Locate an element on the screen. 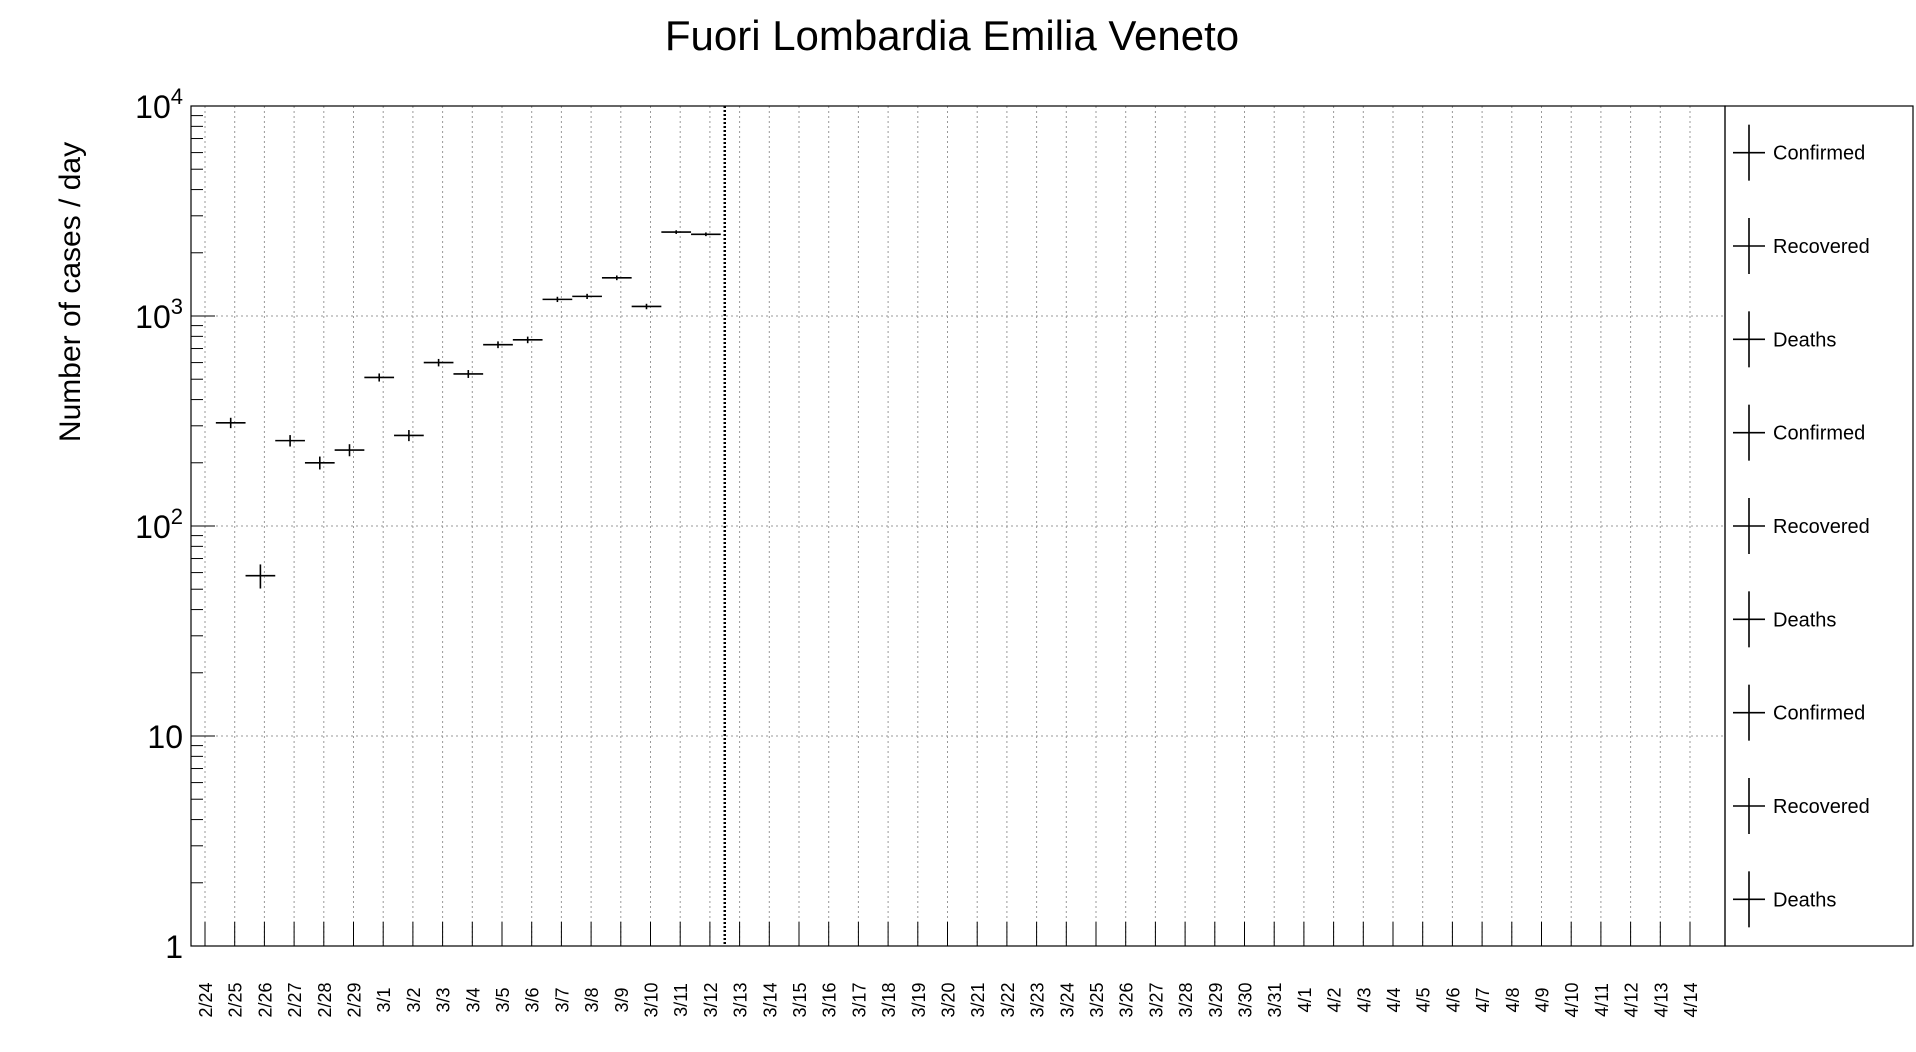 This screenshot has width=1916, height=1052. y-tick-label: 10³ is located at coordinates (159, 314).